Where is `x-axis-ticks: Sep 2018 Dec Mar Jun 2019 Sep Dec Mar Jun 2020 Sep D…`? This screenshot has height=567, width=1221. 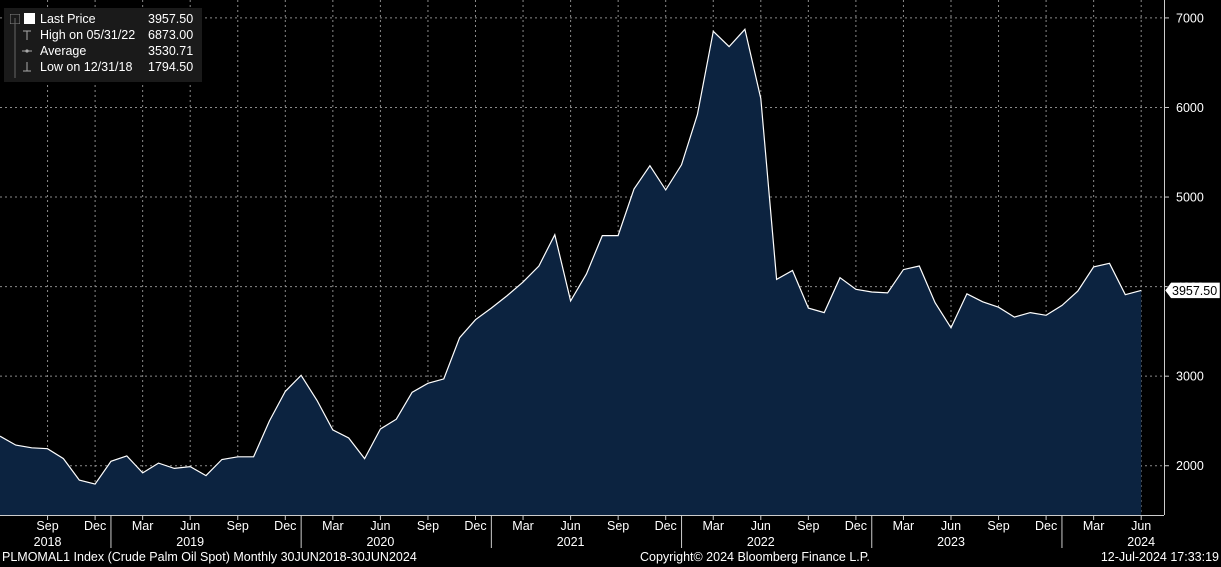 x-axis-ticks: Sep 2018 Dec Mar Jun 2019 Sep Dec Mar Jun 2020 Sep D… is located at coordinates (594, 532).